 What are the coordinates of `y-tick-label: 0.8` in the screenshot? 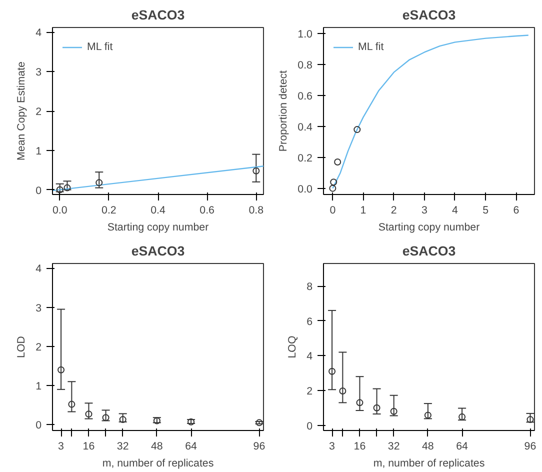 It's located at (305, 66).